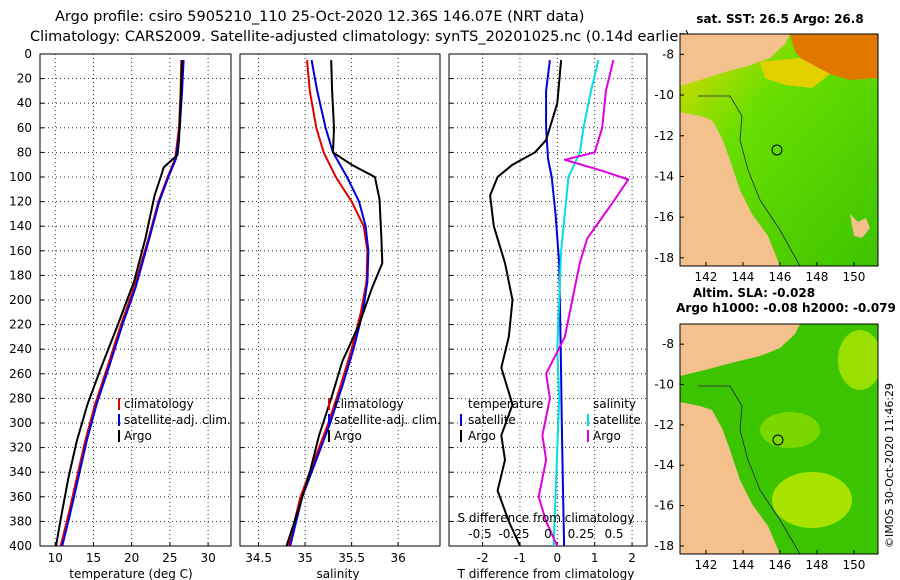 The height and width of the screenshot is (580, 900). I want to click on sst-land-north, so click(735, 60).